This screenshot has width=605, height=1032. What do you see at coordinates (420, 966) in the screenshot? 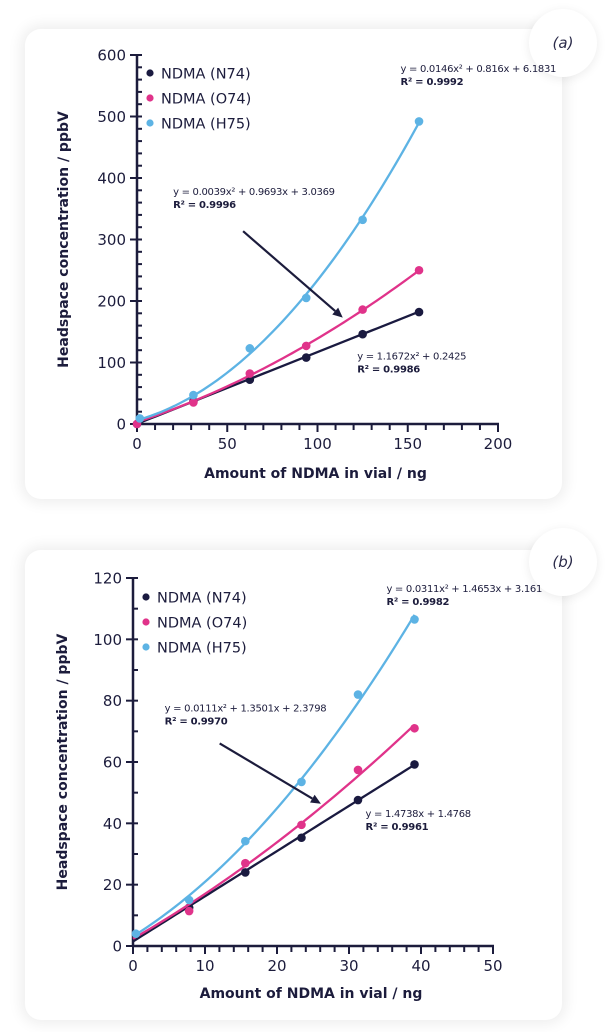
I see `x-tick-label: 40` at bounding box center [420, 966].